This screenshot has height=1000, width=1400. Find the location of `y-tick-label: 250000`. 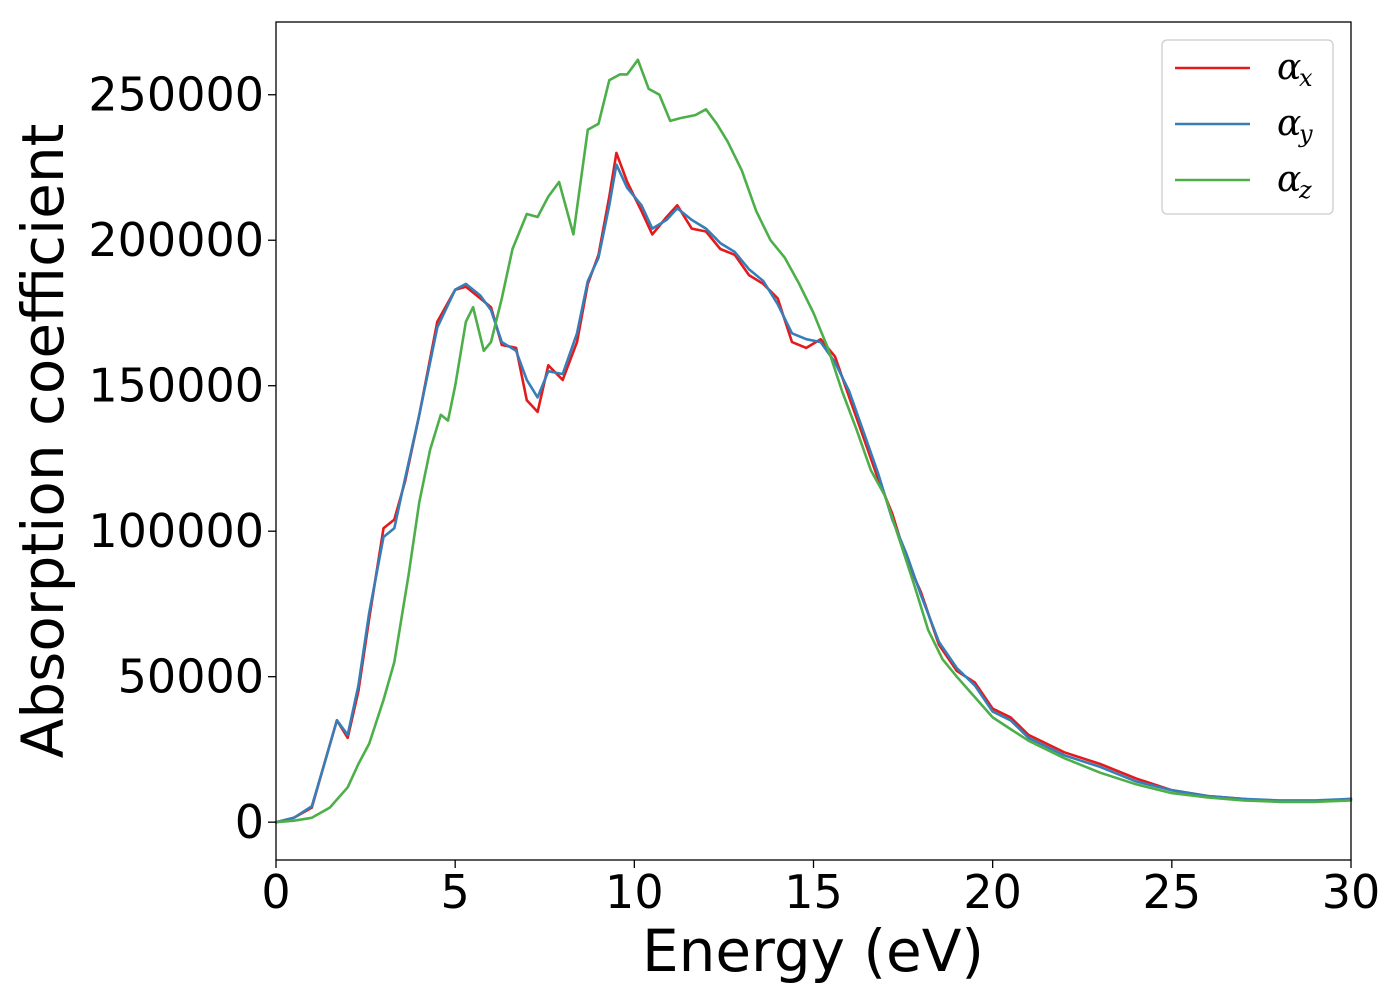

y-tick-label: 250000 is located at coordinates (176, 95).